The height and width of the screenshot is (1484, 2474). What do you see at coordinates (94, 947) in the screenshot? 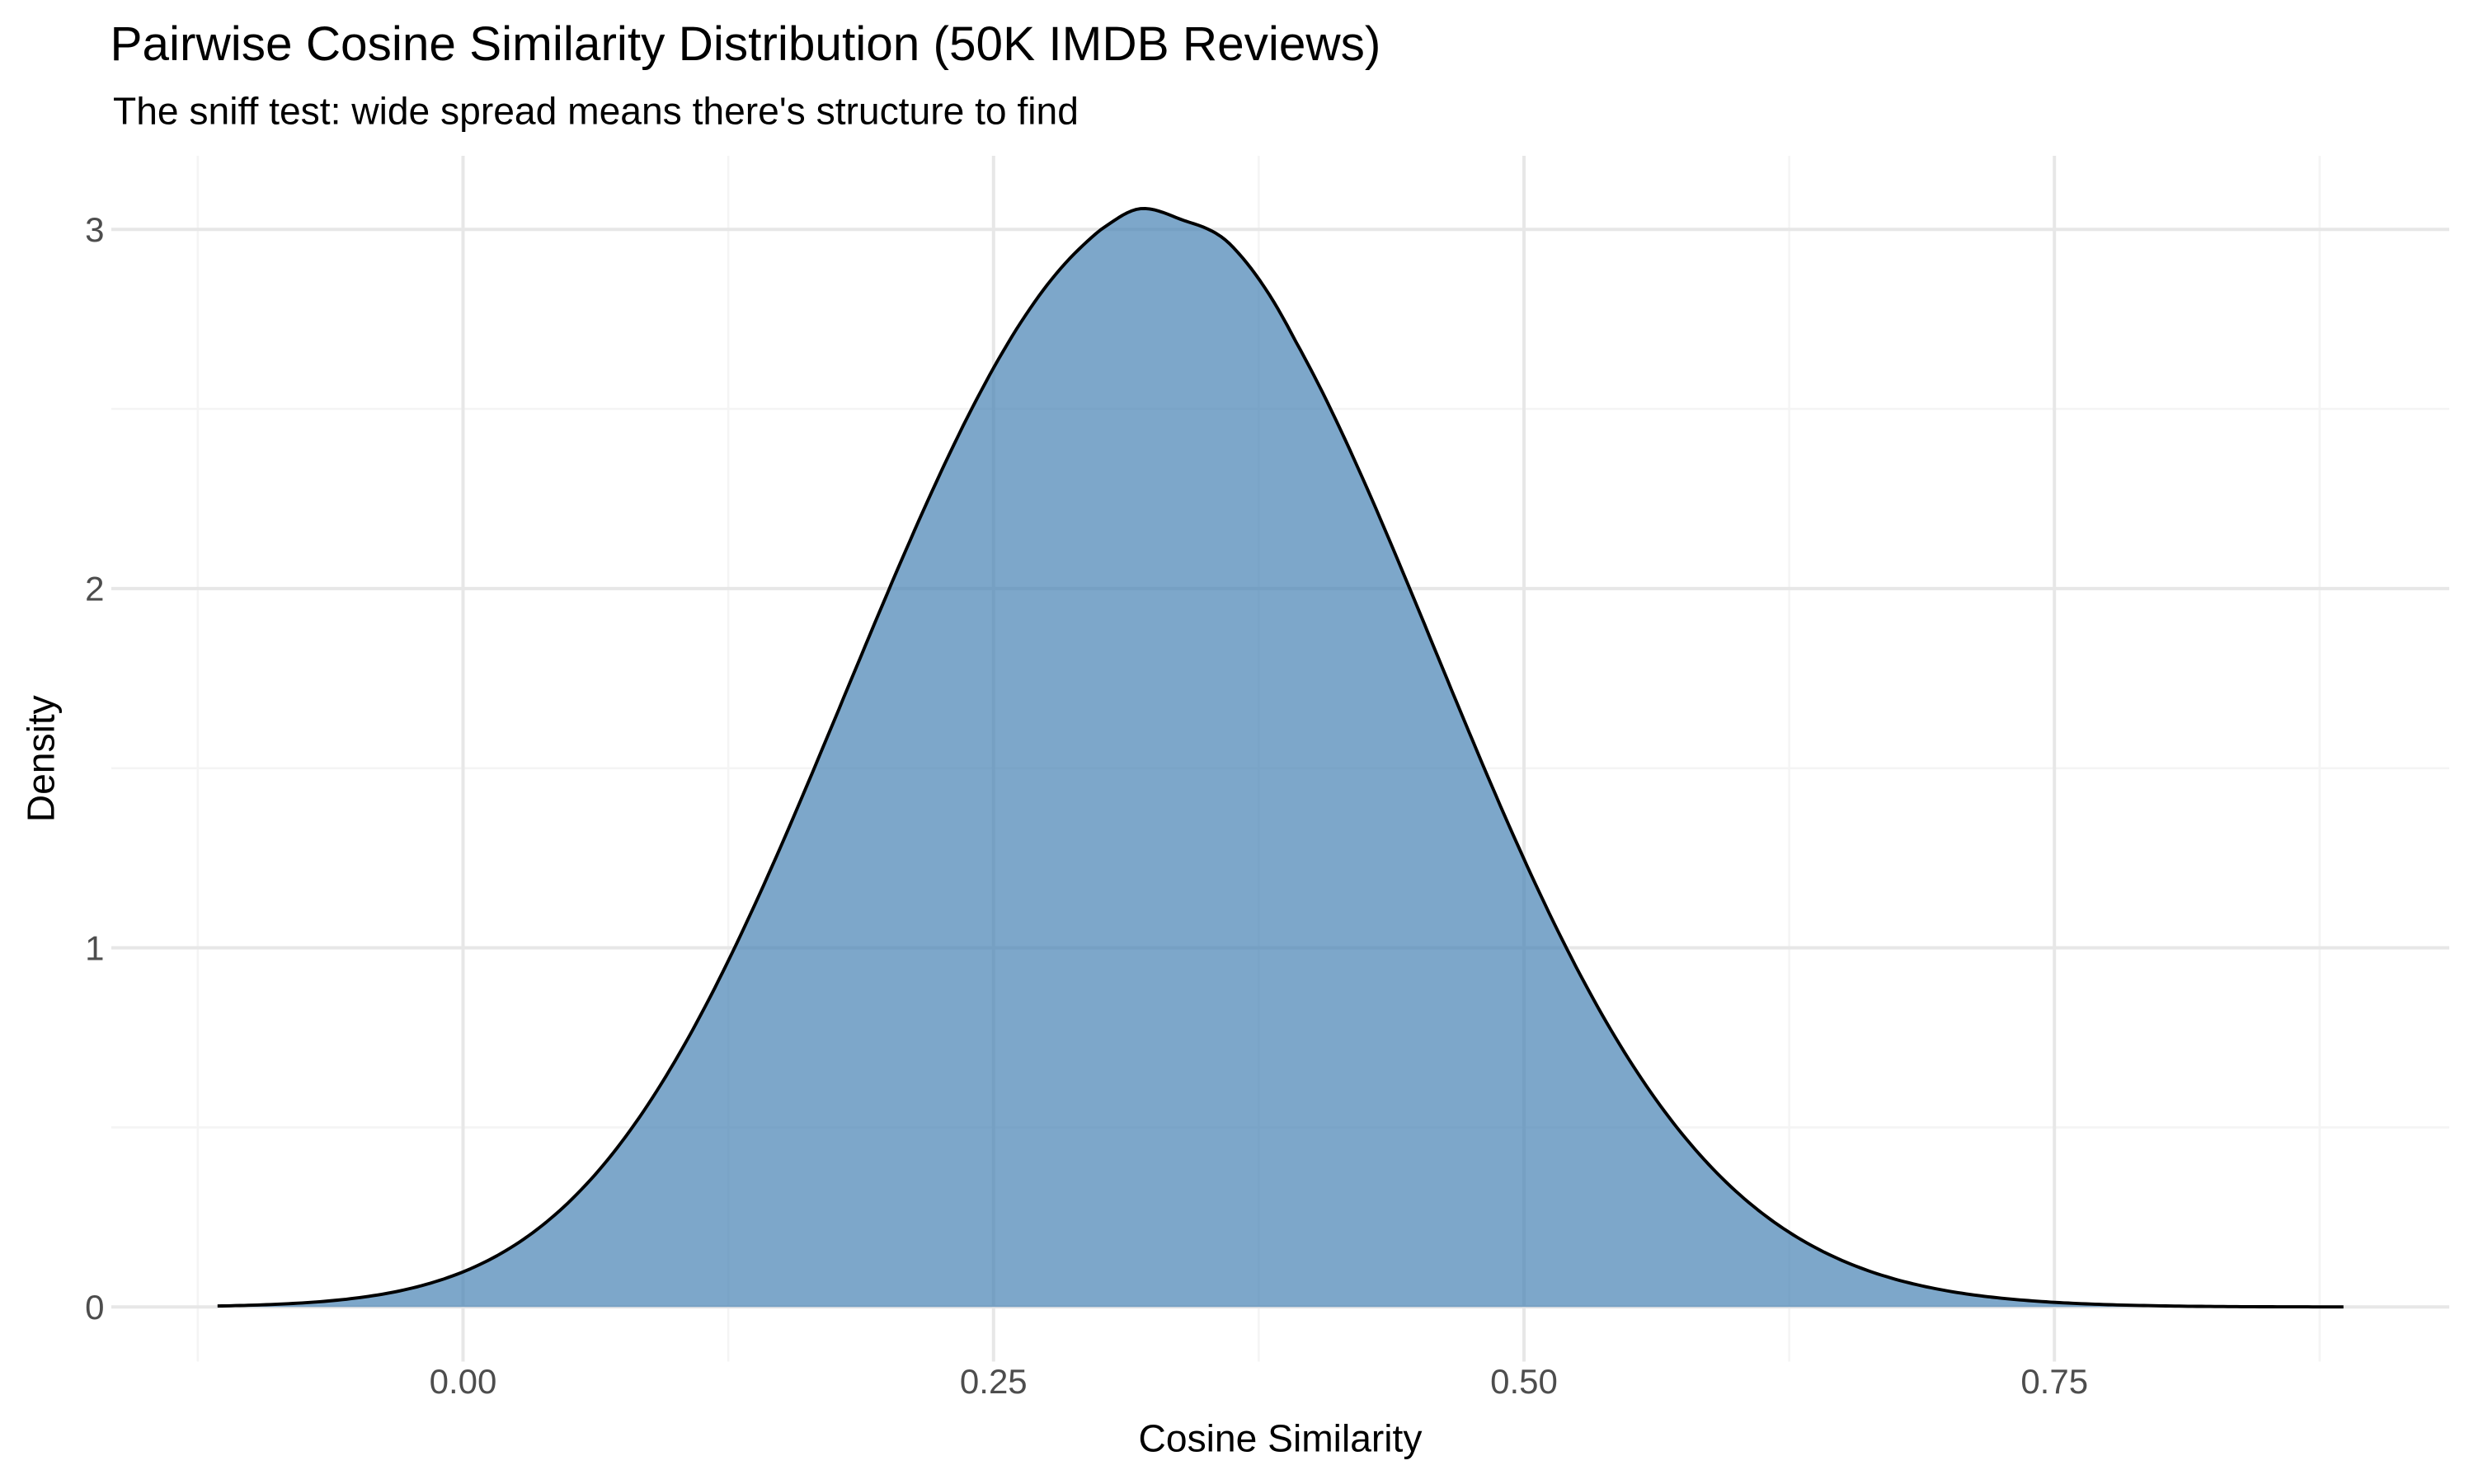
I see `svg-text: 1` at bounding box center [94, 947].